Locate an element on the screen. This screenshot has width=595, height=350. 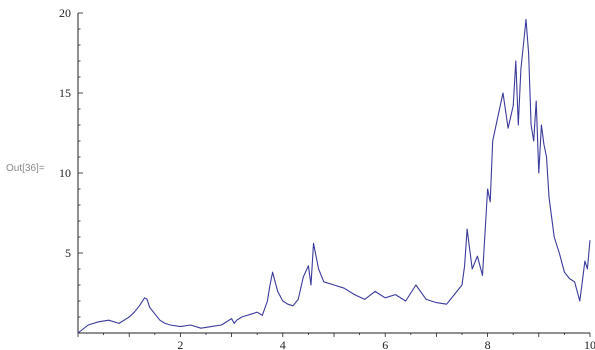
x-tick-label: 2 is located at coordinates (180, 344).